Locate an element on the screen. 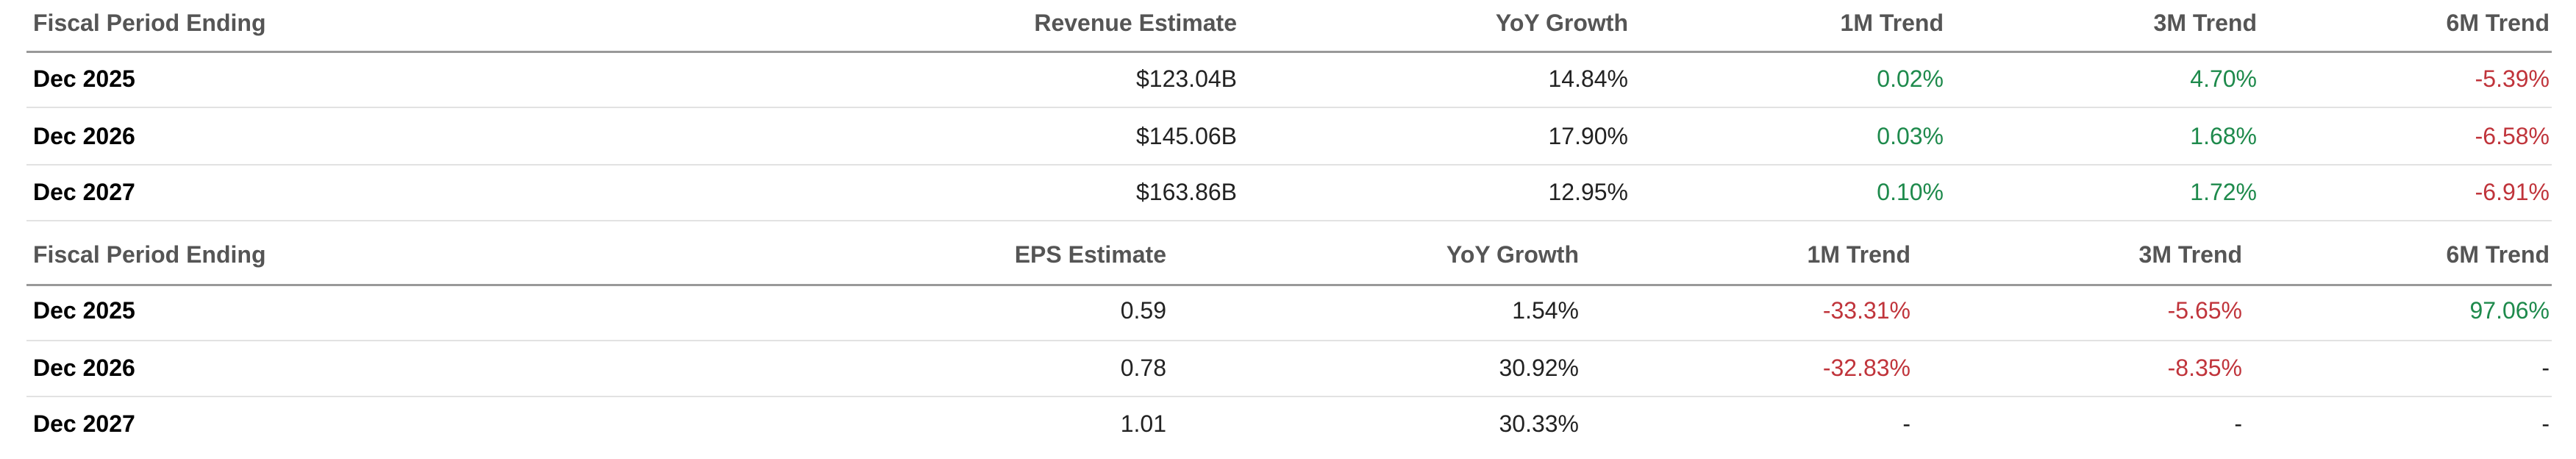 The image size is (2576, 459). value-cell: 1.68% is located at coordinates (2223, 136).